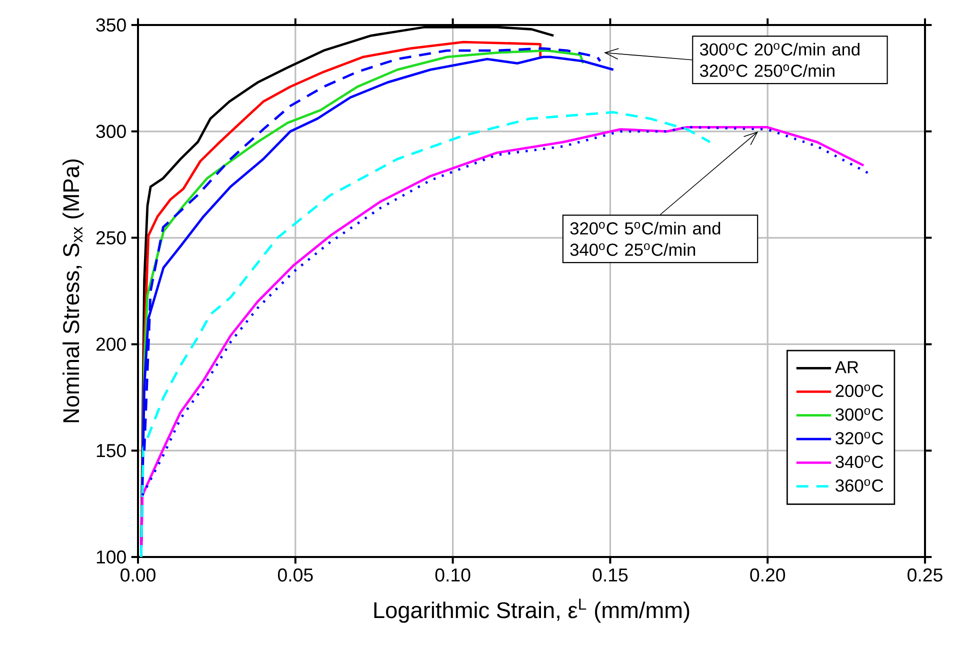 The width and height of the screenshot is (955, 668). What do you see at coordinates (111, 344) in the screenshot?
I see `y-tick-label: 200` at bounding box center [111, 344].